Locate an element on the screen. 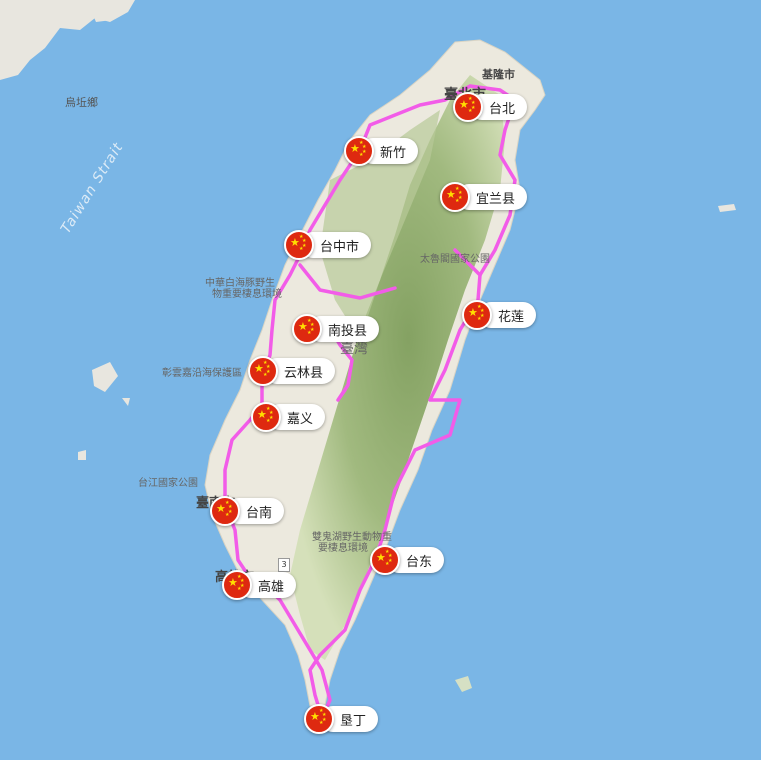  marker-taitung: ★ ★ ★ ★ ★ 台东 is located at coordinates (407, 560).